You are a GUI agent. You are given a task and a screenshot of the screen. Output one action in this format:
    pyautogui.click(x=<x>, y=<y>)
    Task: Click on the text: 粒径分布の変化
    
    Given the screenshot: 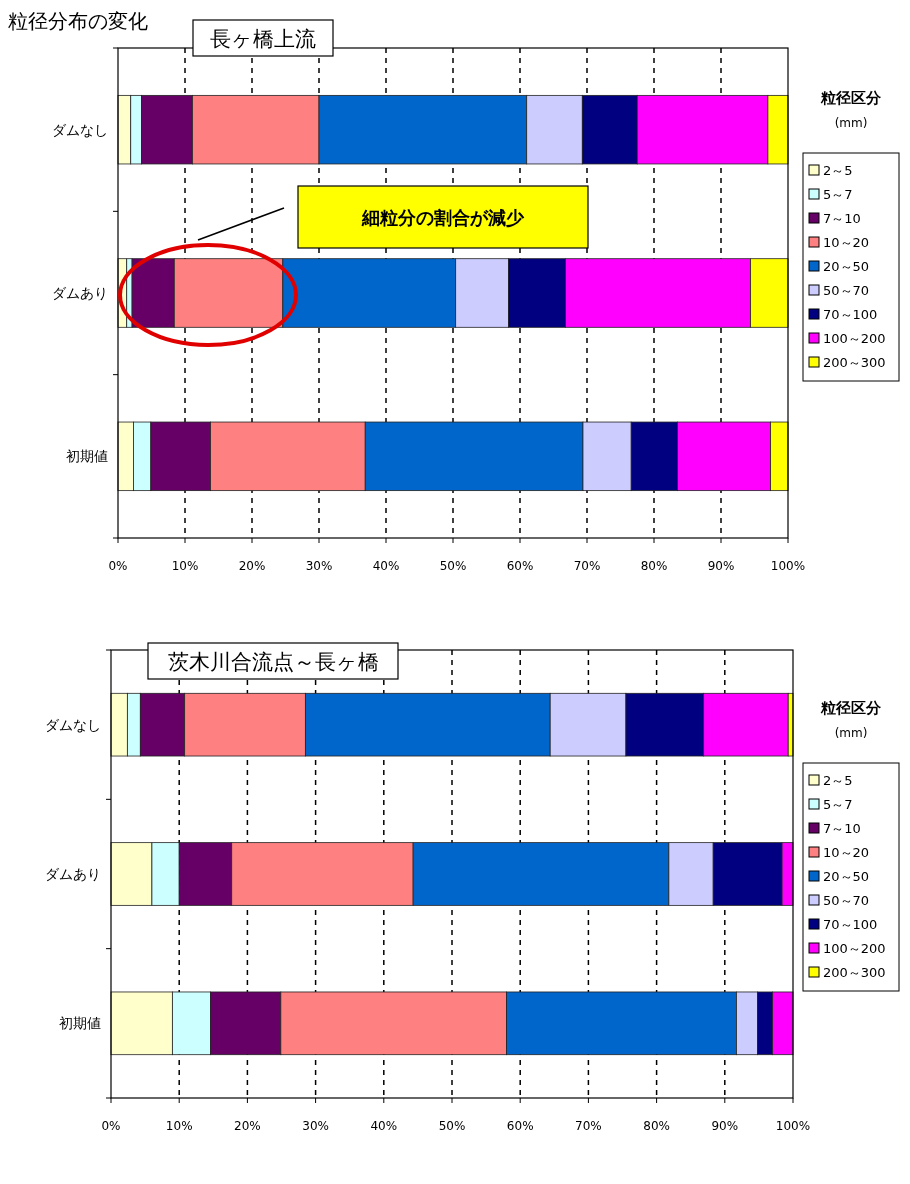 What is the action you would take?
    pyautogui.click(x=78, y=21)
    